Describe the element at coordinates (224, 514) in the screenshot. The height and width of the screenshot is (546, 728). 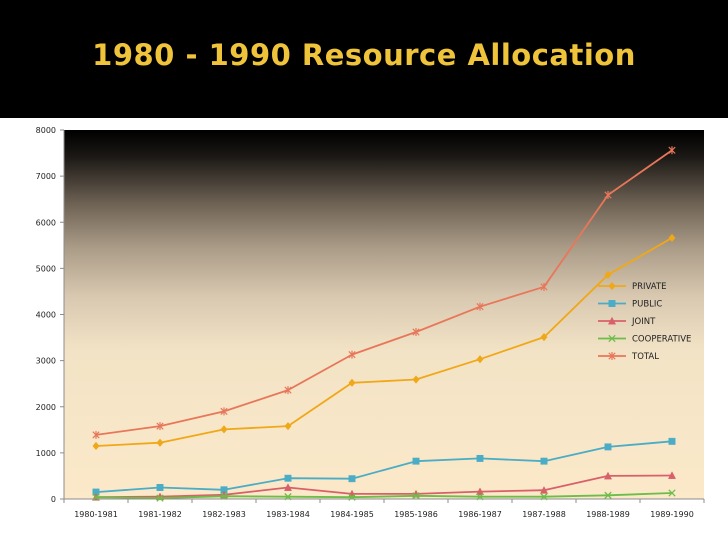
I see `x-tick-label: 1982-1983` at that location.